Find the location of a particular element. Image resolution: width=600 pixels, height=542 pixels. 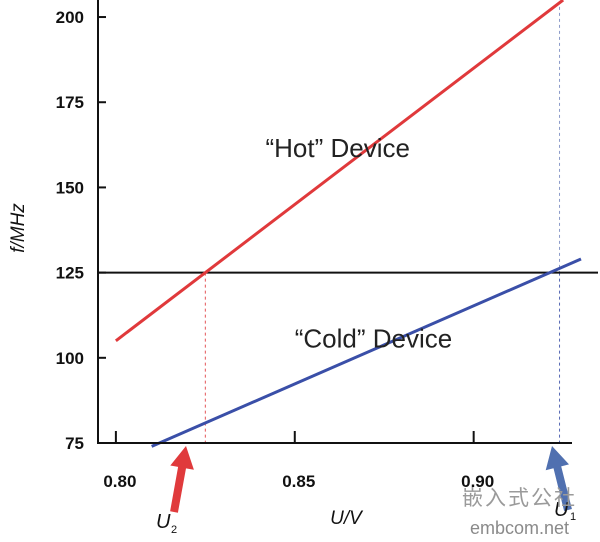

watermark: 嵌入式公社 embcom.net is located at coordinates (519, 512).